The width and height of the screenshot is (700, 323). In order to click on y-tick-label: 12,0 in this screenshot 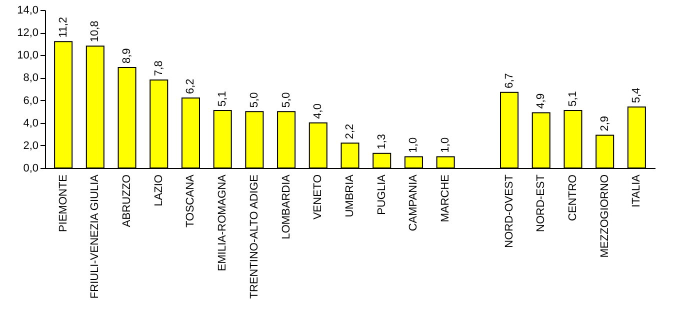, I will do `click(27, 33)`.